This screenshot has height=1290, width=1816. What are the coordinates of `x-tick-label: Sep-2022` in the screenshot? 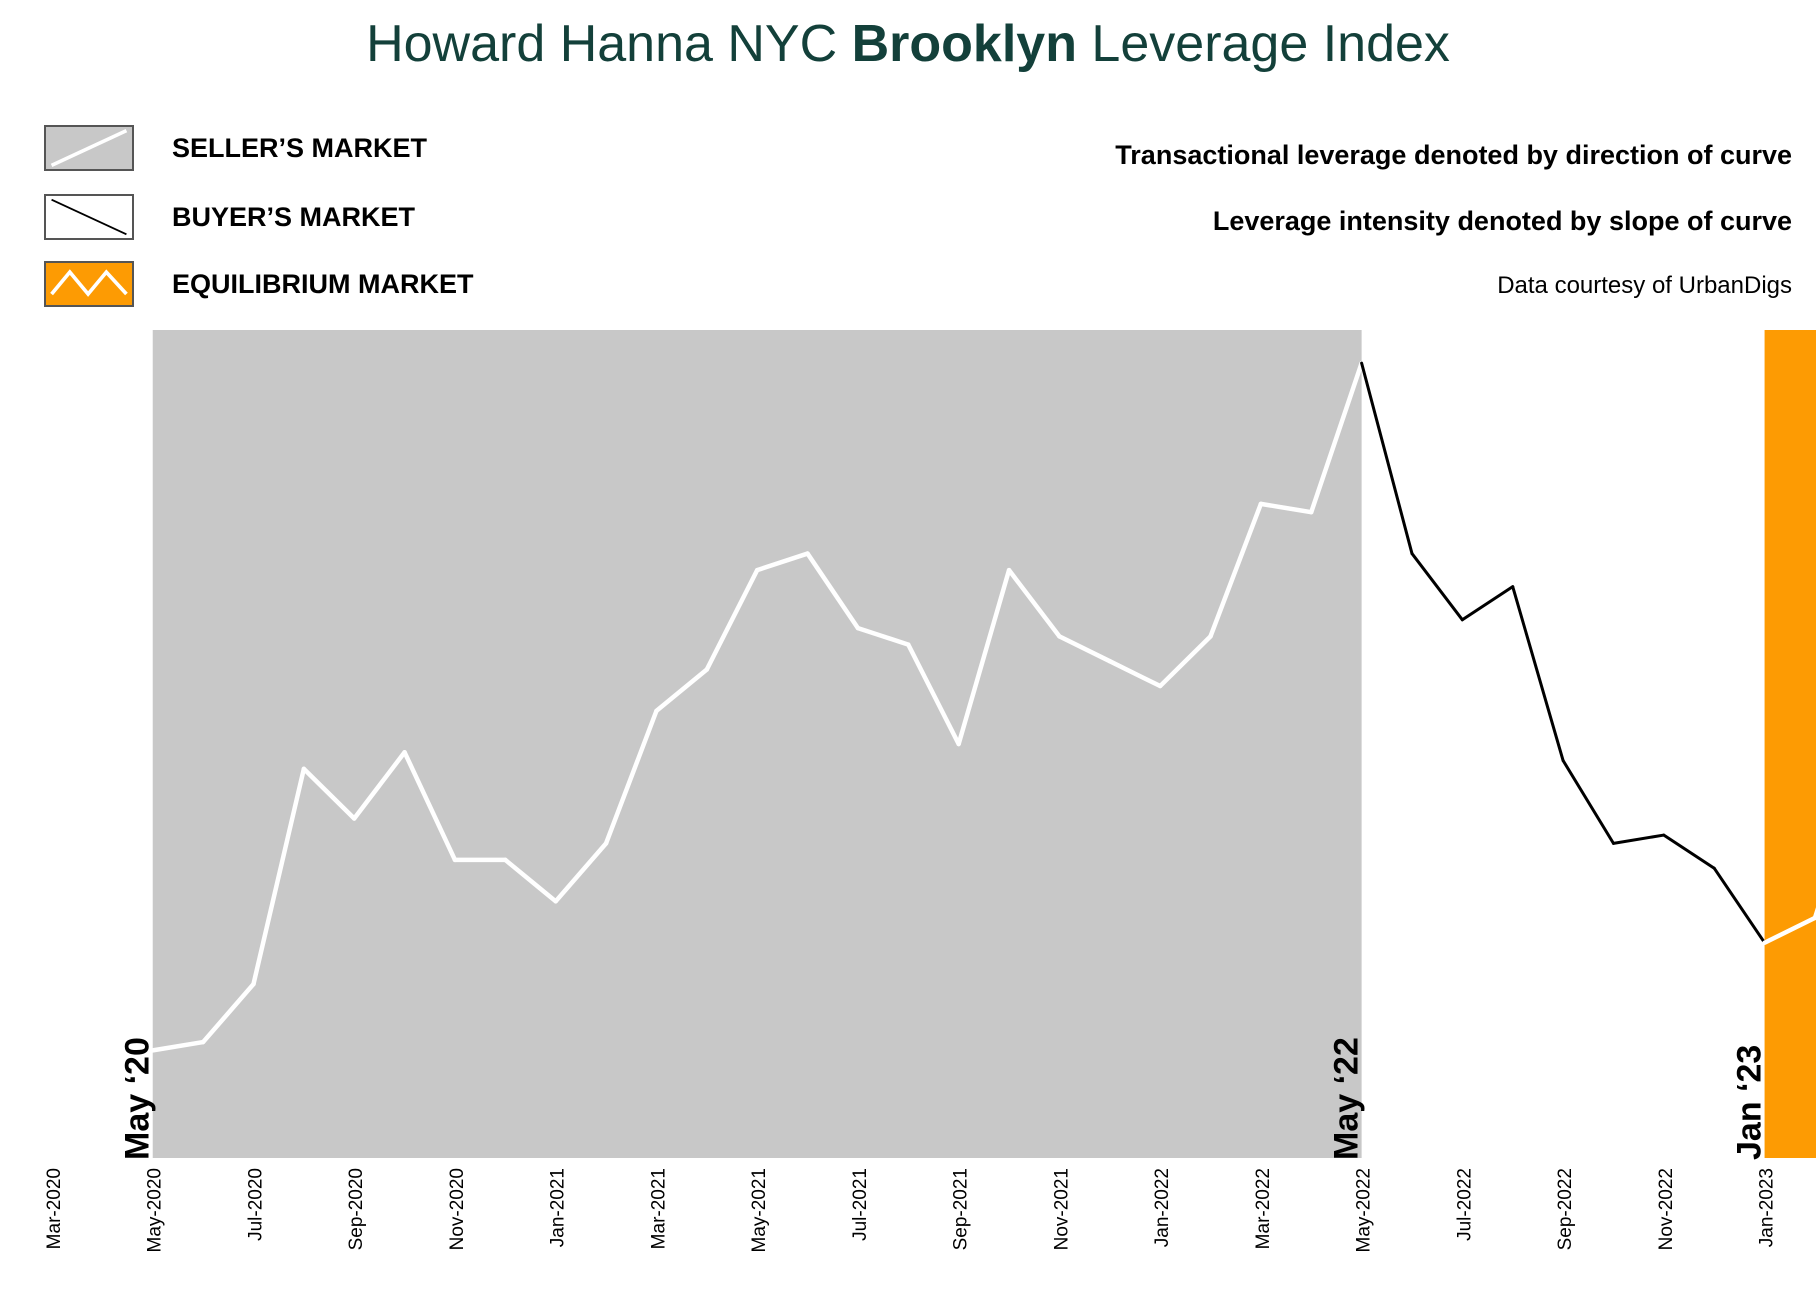 It's located at (1565, 1209).